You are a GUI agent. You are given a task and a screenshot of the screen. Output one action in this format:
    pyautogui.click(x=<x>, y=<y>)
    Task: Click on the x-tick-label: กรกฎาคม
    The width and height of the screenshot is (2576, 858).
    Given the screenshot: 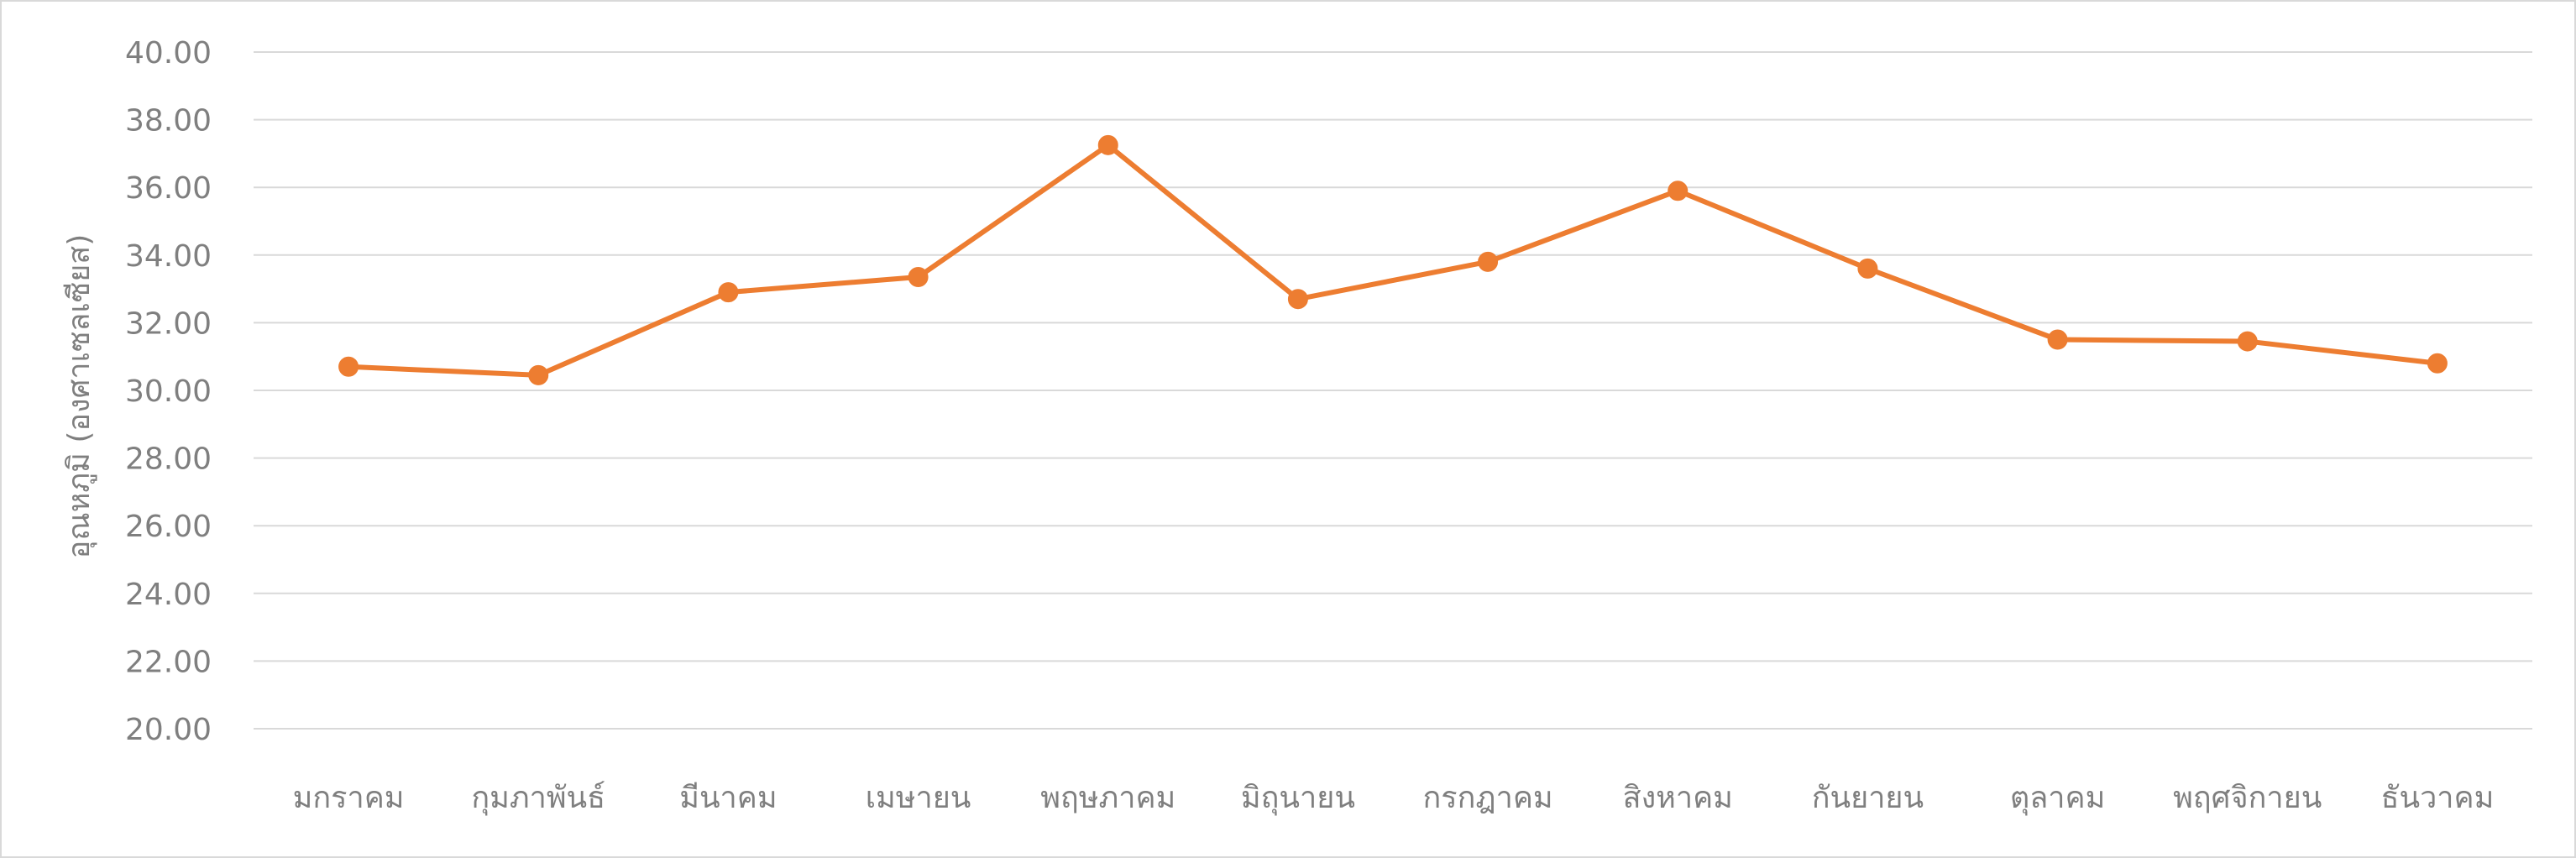 What is the action you would take?
    pyautogui.click(x=1488, y=798)
    